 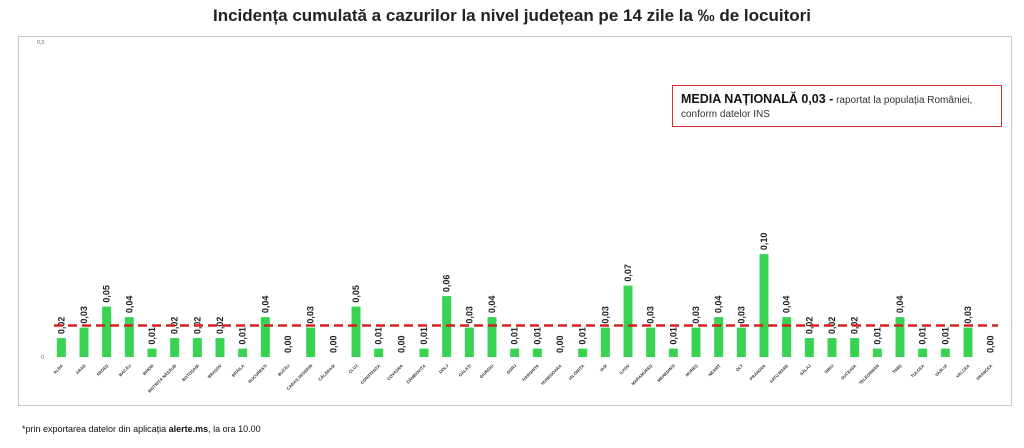 I want to click on national-average-label: MEDIA NAȚIONALĂ 0,03 -, so click(x=757, y=99).